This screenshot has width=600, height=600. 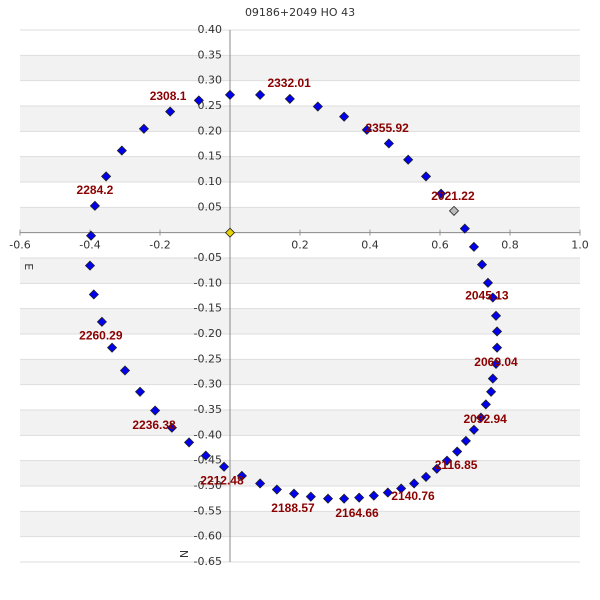 I want to click on y-tick-label: -0.05, so click(x=208, y=257).